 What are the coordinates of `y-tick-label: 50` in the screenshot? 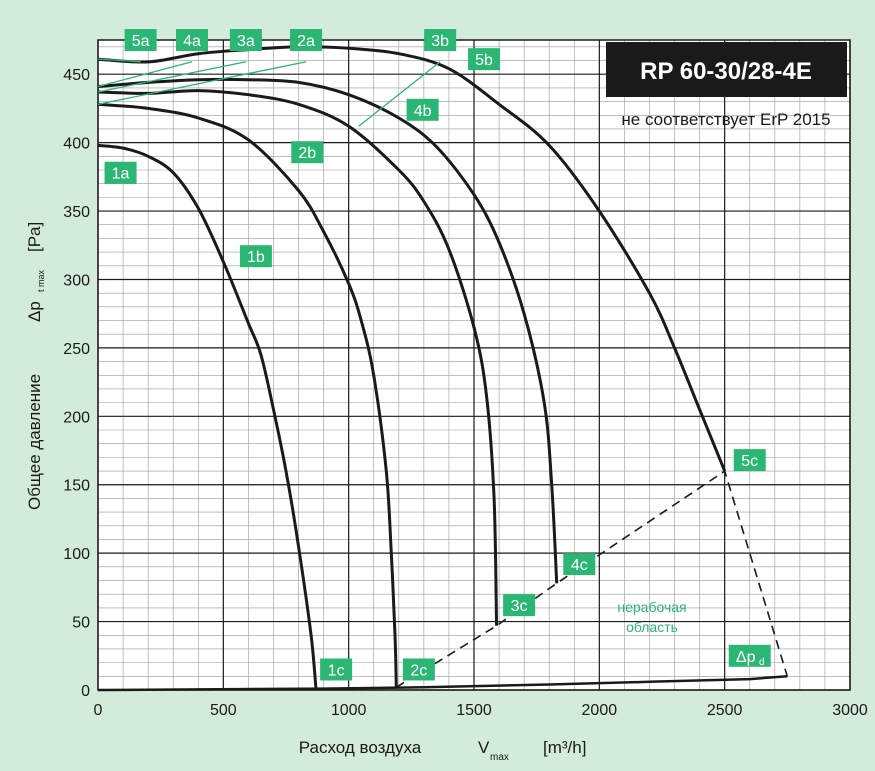 It's located at (81, 623).